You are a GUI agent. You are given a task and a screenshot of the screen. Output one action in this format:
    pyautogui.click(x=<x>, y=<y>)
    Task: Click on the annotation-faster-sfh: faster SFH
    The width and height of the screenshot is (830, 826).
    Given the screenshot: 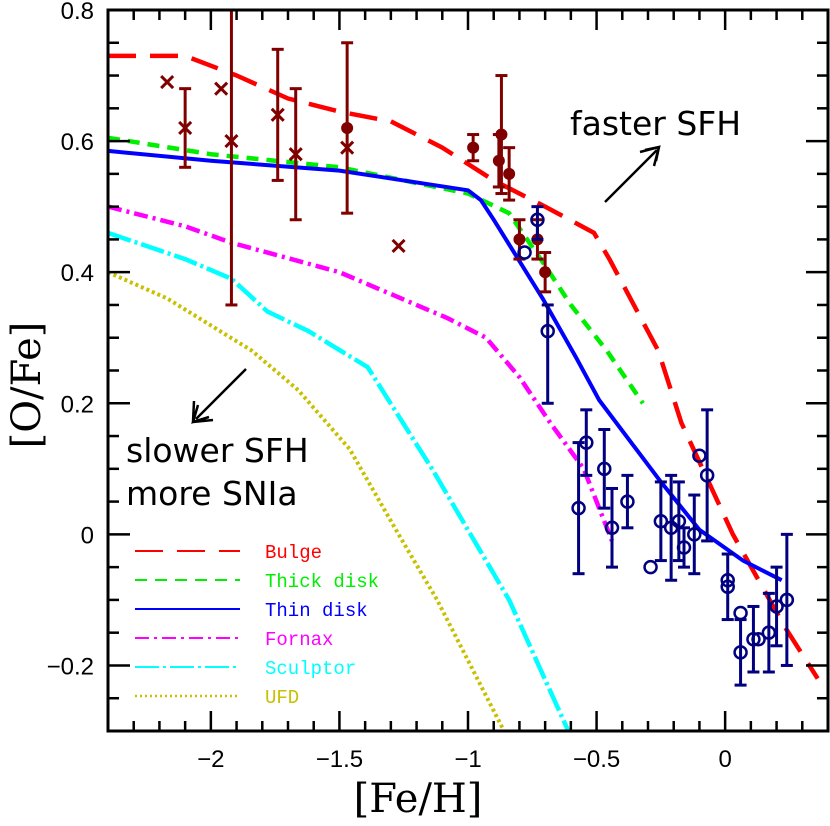 What is the action you would take?
    pyautogui.click(x=655, y=123)
    